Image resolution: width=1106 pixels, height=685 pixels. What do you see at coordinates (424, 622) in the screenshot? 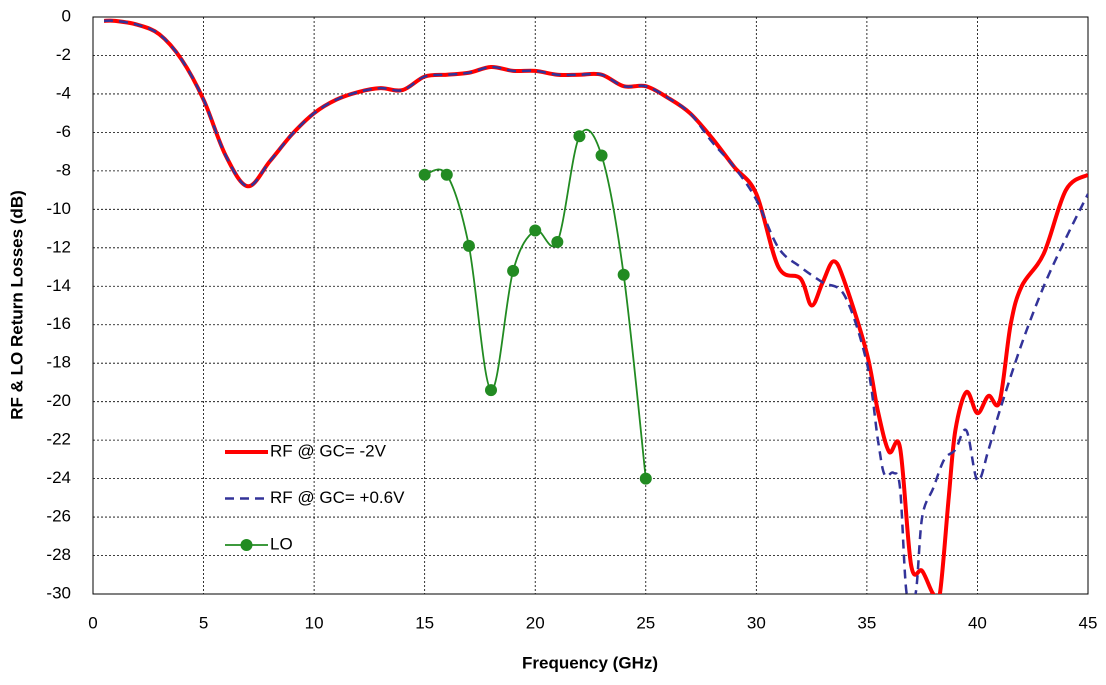
I see `x-tick-label: 15` at bounding box center [424, 622].